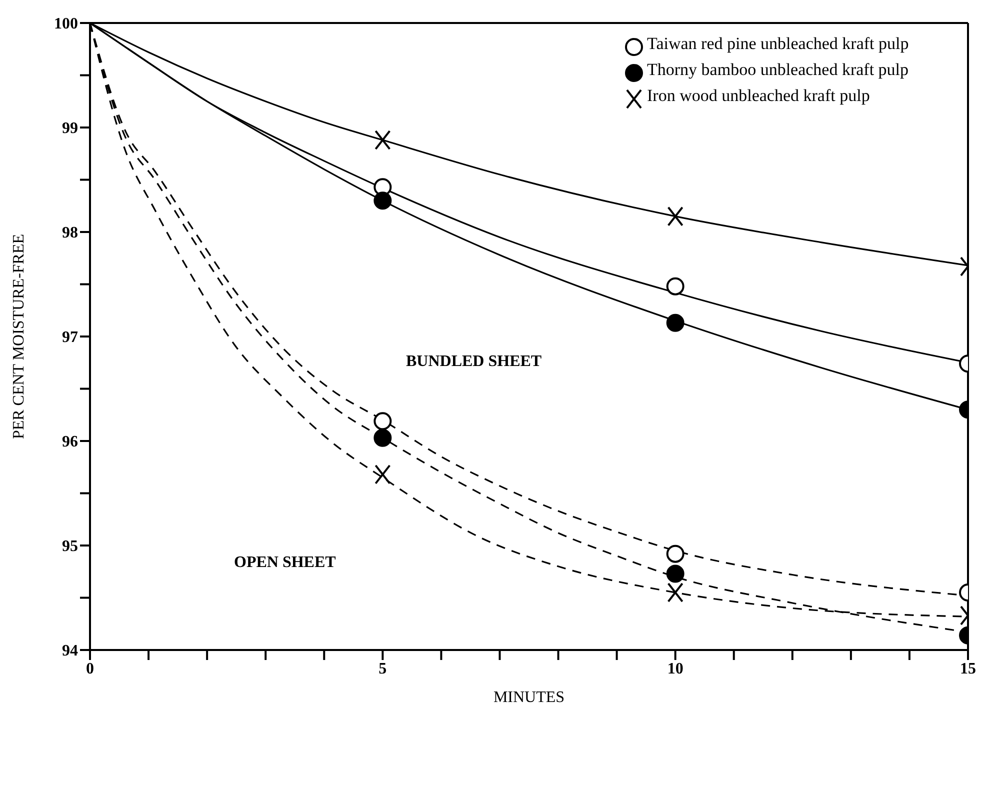 This screenshot has width=989, height=804. Describe the element at coordinates (778, 43) in the screenshot. I see `legend-label: Taiwan red pine unbleached kraft pulp` at that location.